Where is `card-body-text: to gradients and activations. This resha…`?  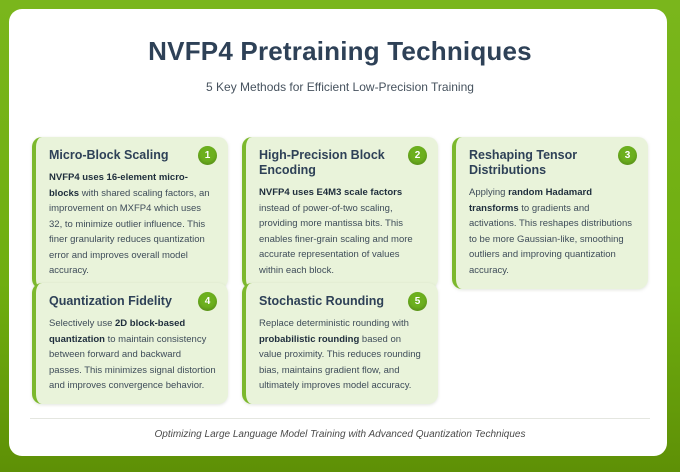 card-body-text: to gradients and activations. This resha… is located at coordinates (550, 239).